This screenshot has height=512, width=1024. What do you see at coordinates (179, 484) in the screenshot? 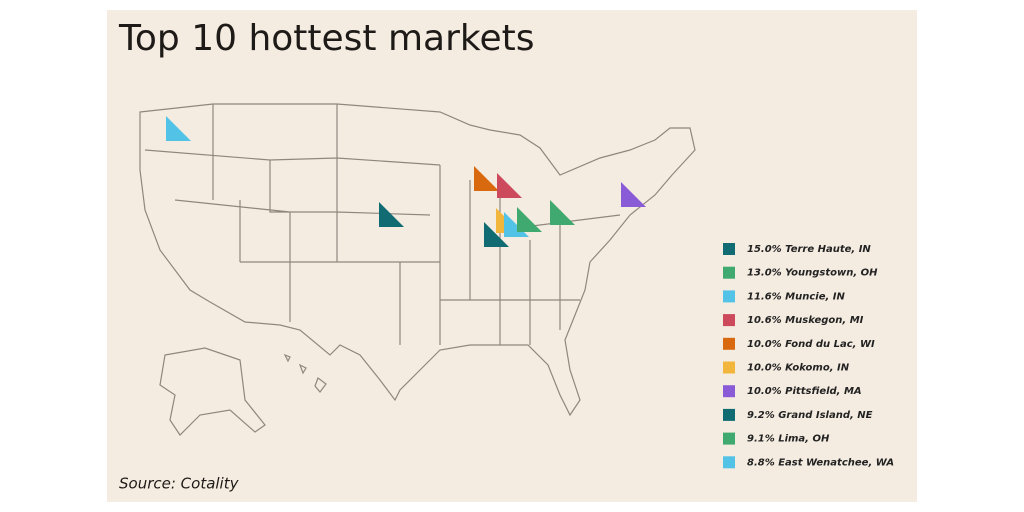
I see `source: Source: Cotality` at bounding box center [179, 484].